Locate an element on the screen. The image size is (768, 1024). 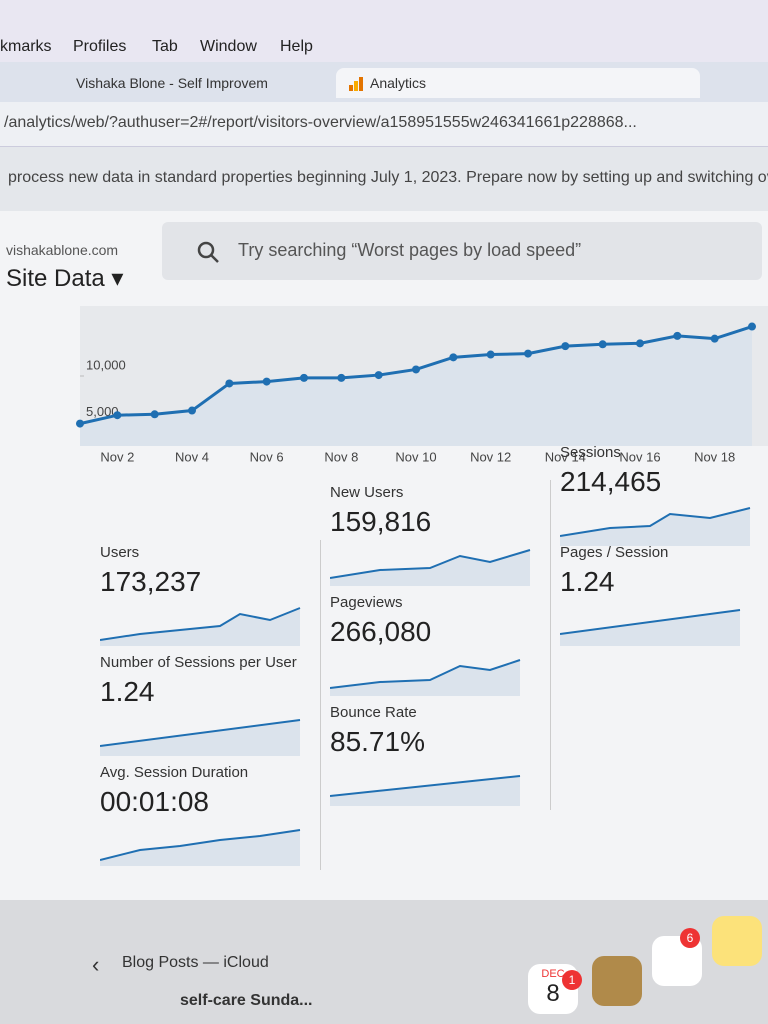
metric-card: Number of Sessions per User 1.24 is located at coordinates (205, 705).